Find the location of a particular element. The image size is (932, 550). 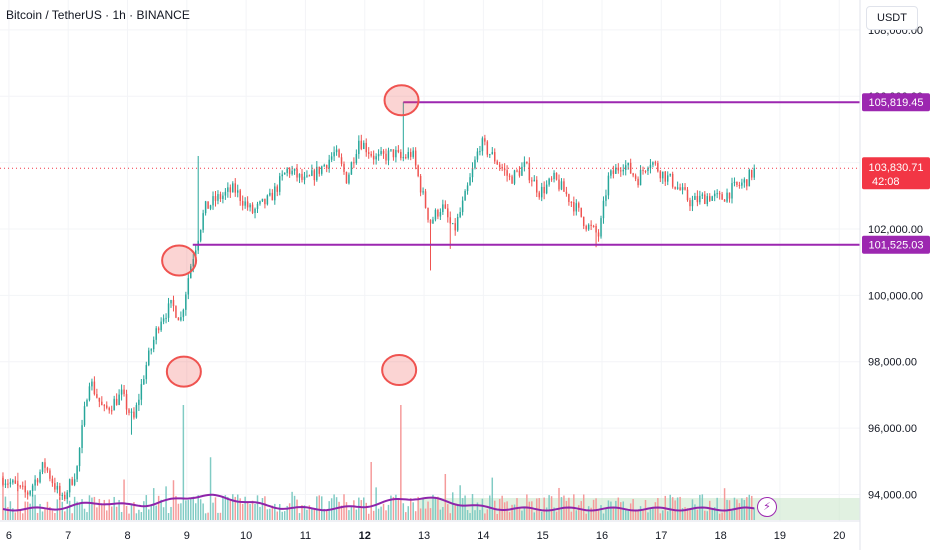

x-tick-label: 18 is located at coordinates (720, 536).